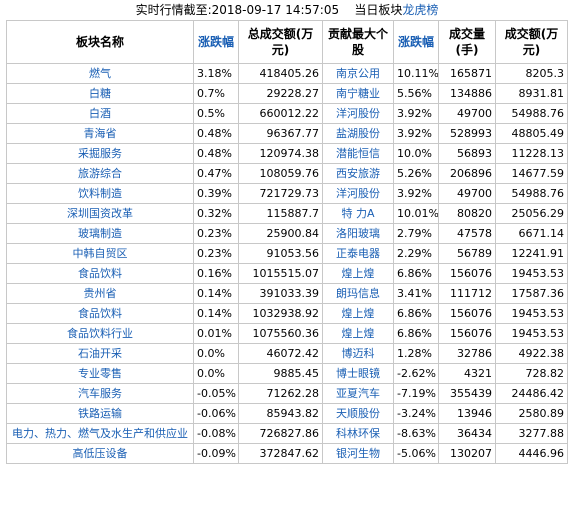 The width and height of the screenshot is (574, 508). What do you see at coordinates (216, 73) in the screenshot?
I see `cell: 3.18%` at bounding box center [216, 73].